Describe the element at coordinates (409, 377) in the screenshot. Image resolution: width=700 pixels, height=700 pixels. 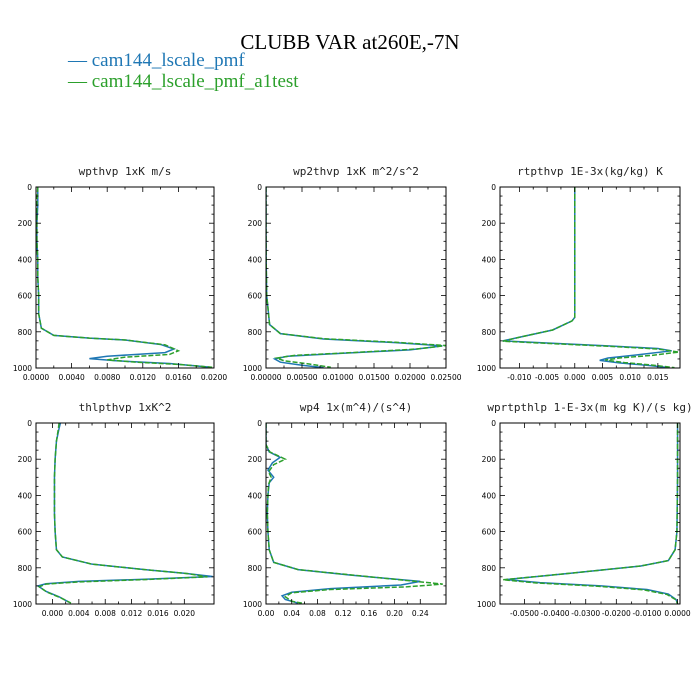
I see `x-tick-label: 0.02000` at that location.